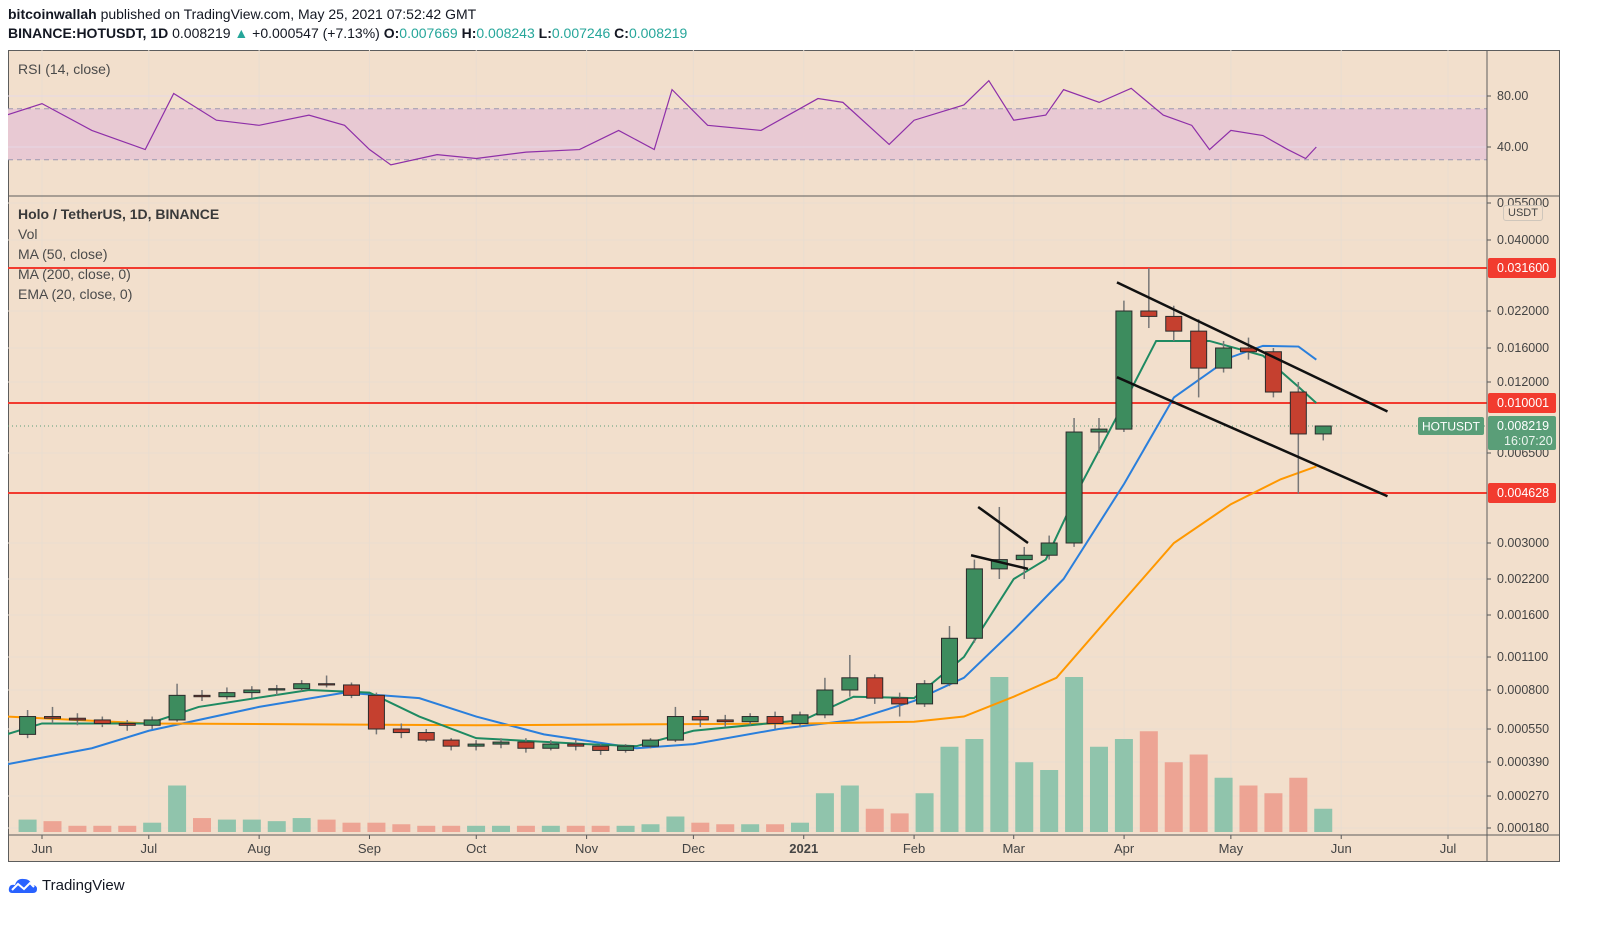 This screenshot has width=1600, height=926. I want to click on high-label: H:, so click(469, 33).